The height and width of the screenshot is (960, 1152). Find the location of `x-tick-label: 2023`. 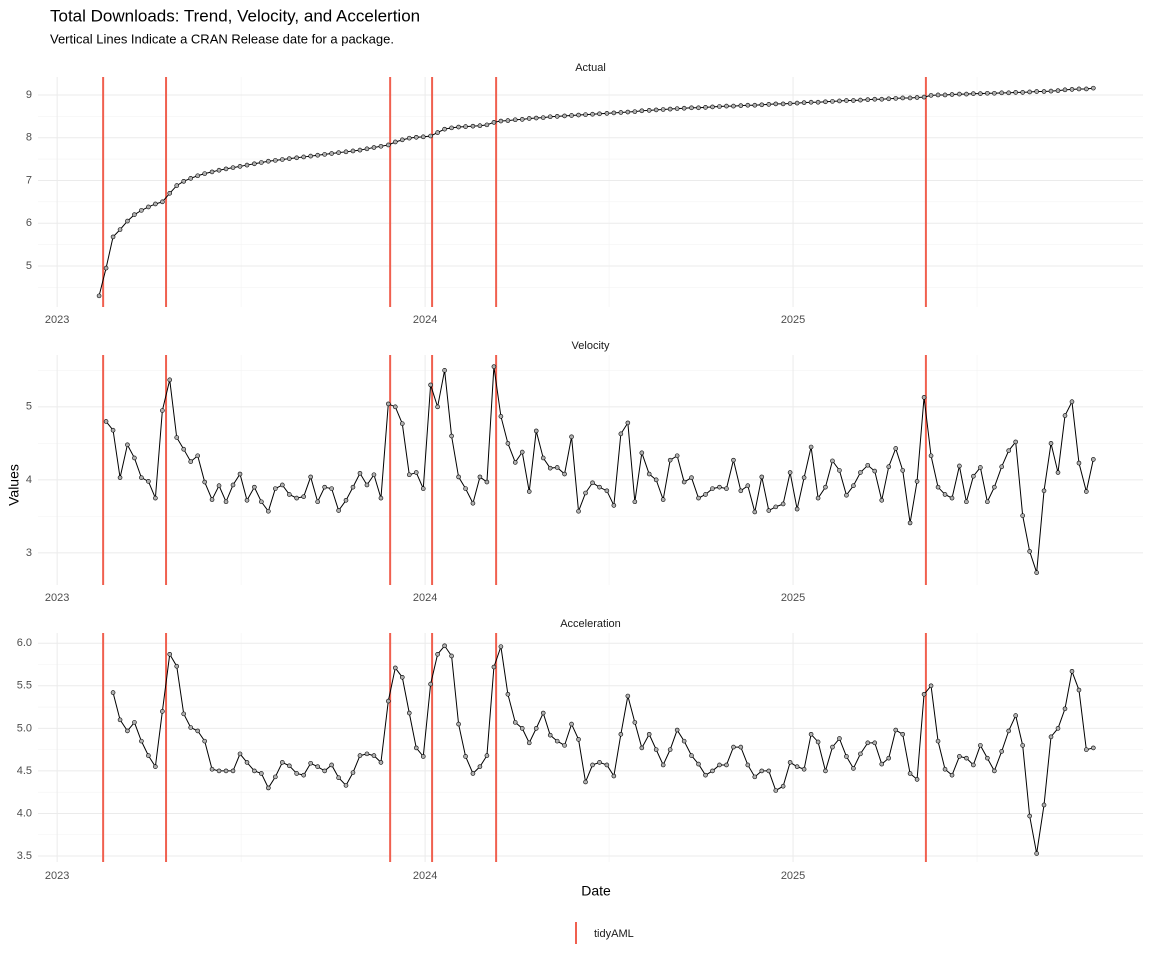

x-tick-label: 2023 is located at coordinates (57, 876).